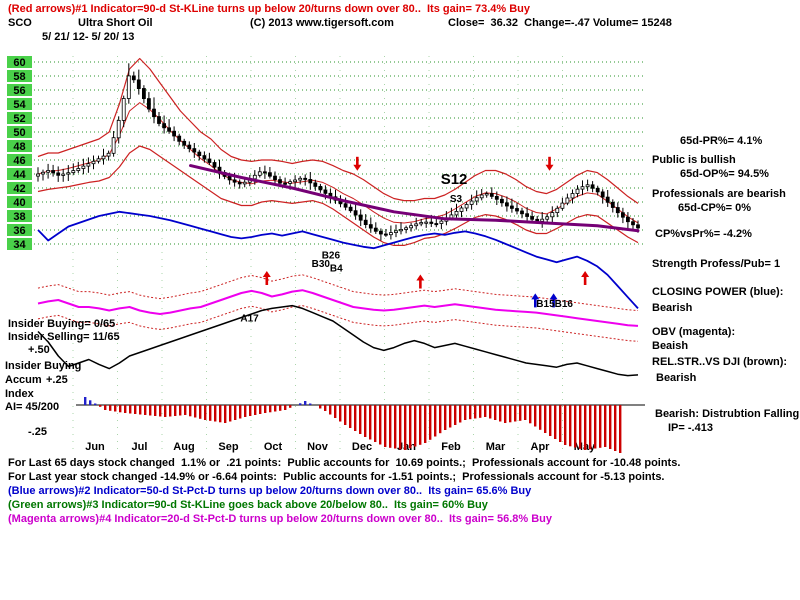  Describe the element at coordinates (670, 346) in the screenshot. I see `obv-status: Beaish` at that location.